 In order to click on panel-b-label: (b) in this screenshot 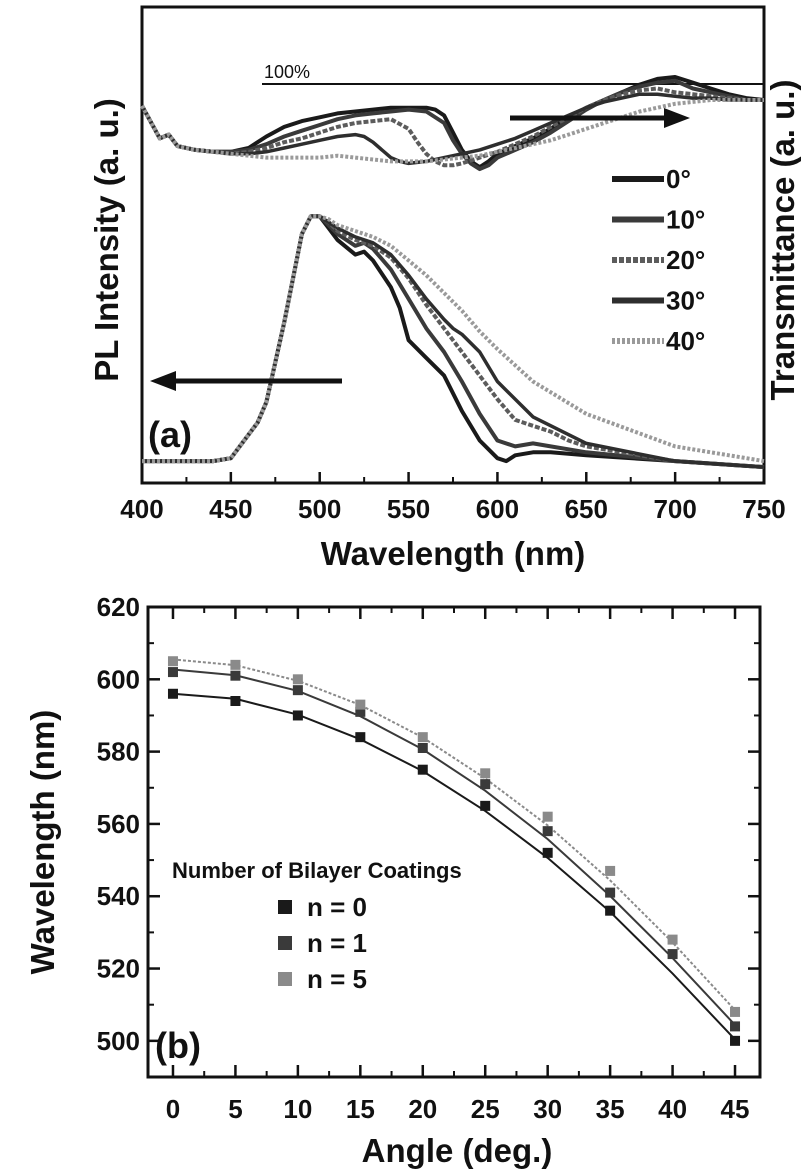, I will do `click(178, 1045)`.